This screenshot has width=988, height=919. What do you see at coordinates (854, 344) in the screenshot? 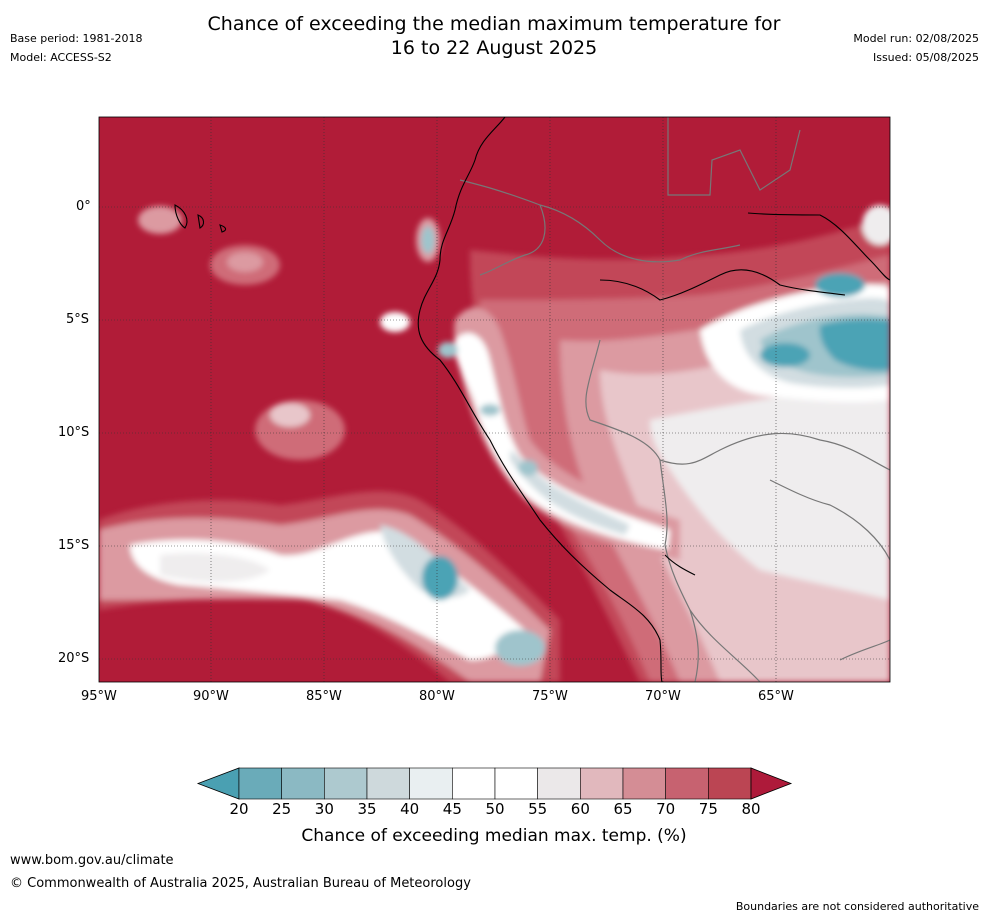
I see `amazon-teal-core` at bounding box center [854, 344].